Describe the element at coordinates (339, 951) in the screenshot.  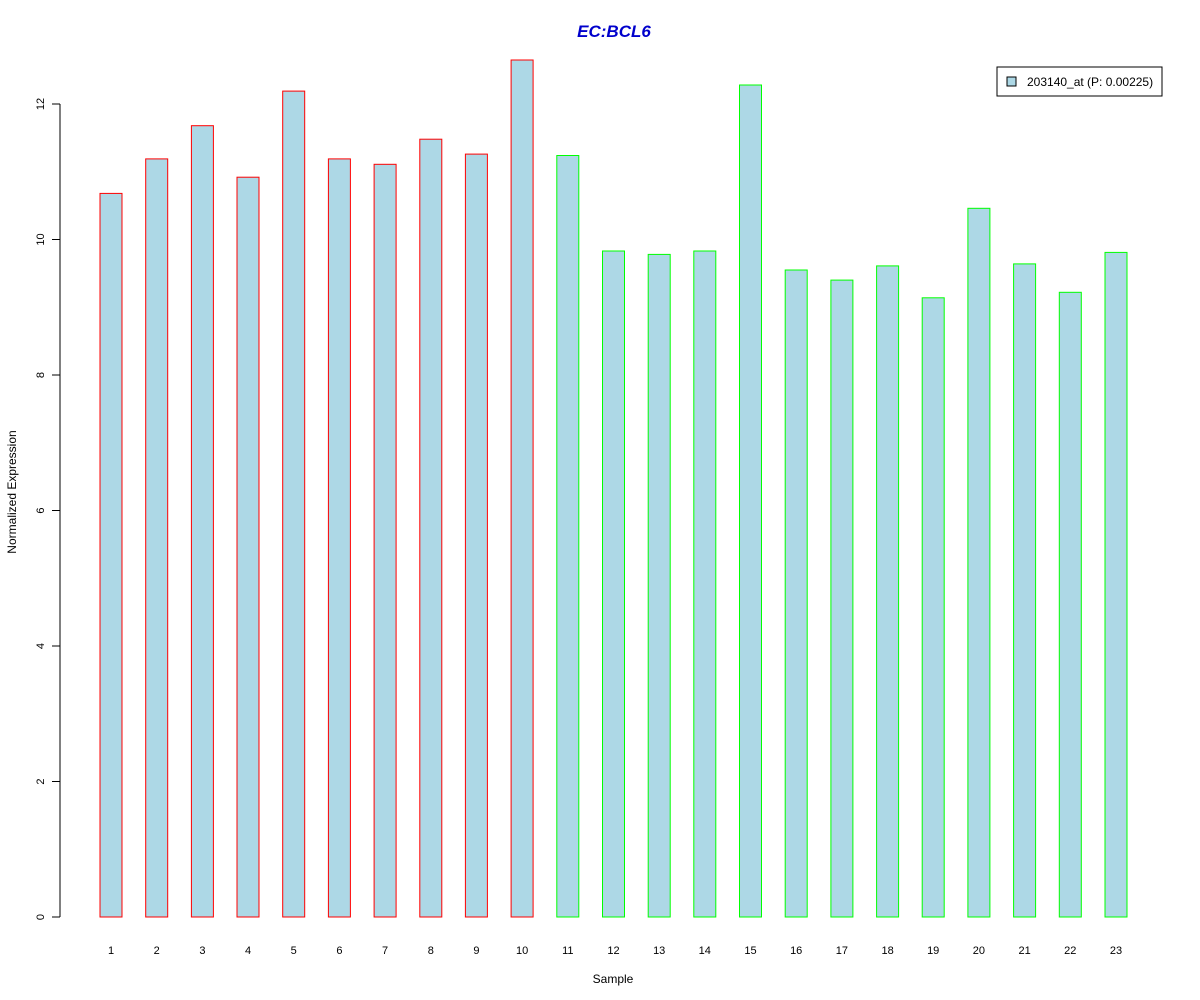
I see `x-tick-label: 6` at that location.